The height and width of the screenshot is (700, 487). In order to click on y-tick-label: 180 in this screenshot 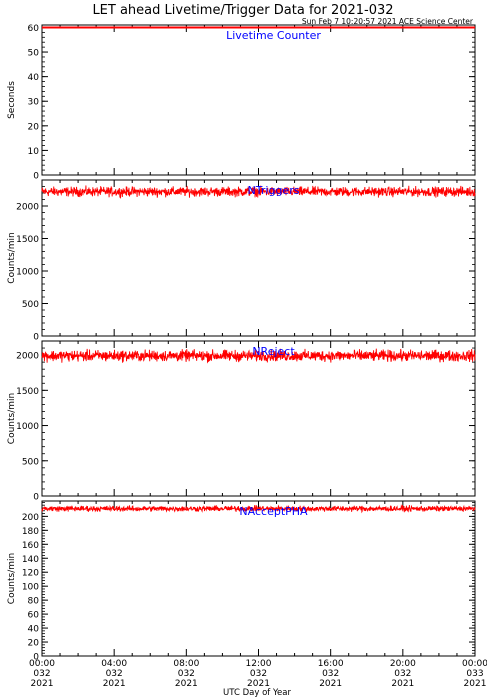, I will do `click(30, 532)`.